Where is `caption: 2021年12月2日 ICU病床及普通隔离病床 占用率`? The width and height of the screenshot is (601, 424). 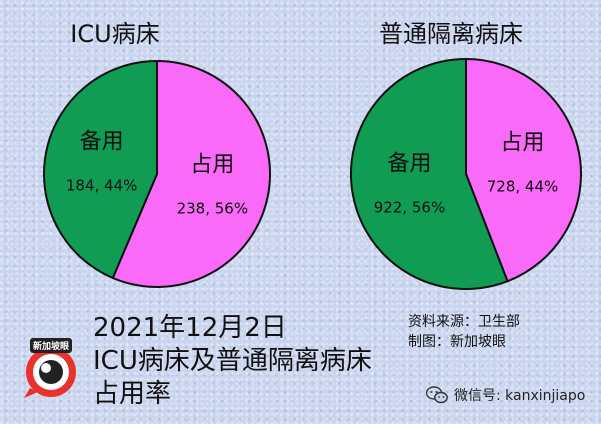
caption: 2021年12月2日 ICU病床及普通隔离病床 占用率 is located at coordinates (232, 361).